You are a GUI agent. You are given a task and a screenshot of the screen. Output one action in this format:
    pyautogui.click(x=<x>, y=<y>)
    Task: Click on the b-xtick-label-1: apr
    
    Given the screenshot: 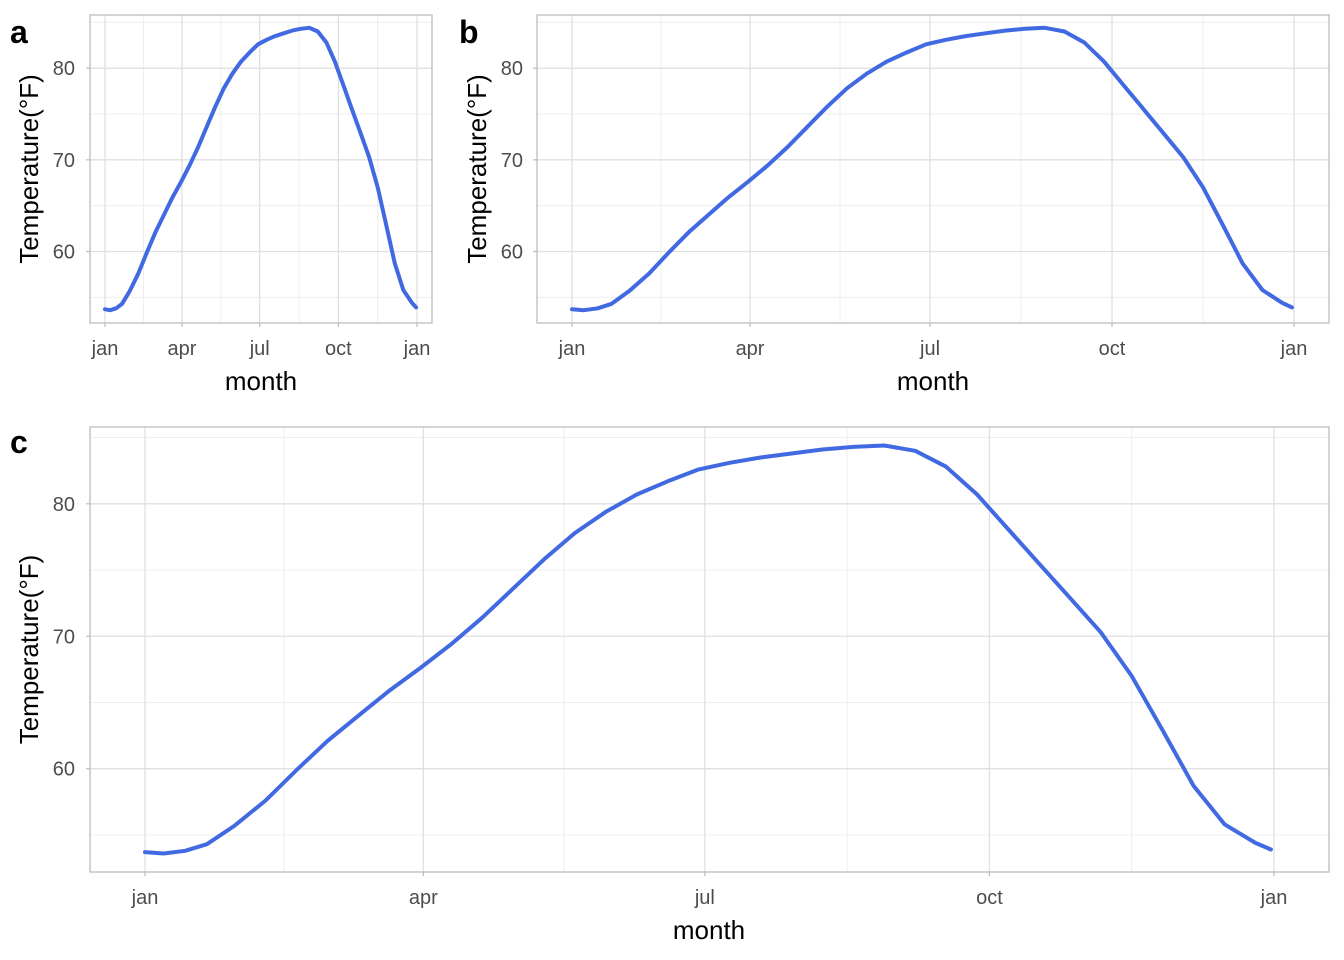 What is the action you would take?
    pyautogui.click(x=750, y=349)
    